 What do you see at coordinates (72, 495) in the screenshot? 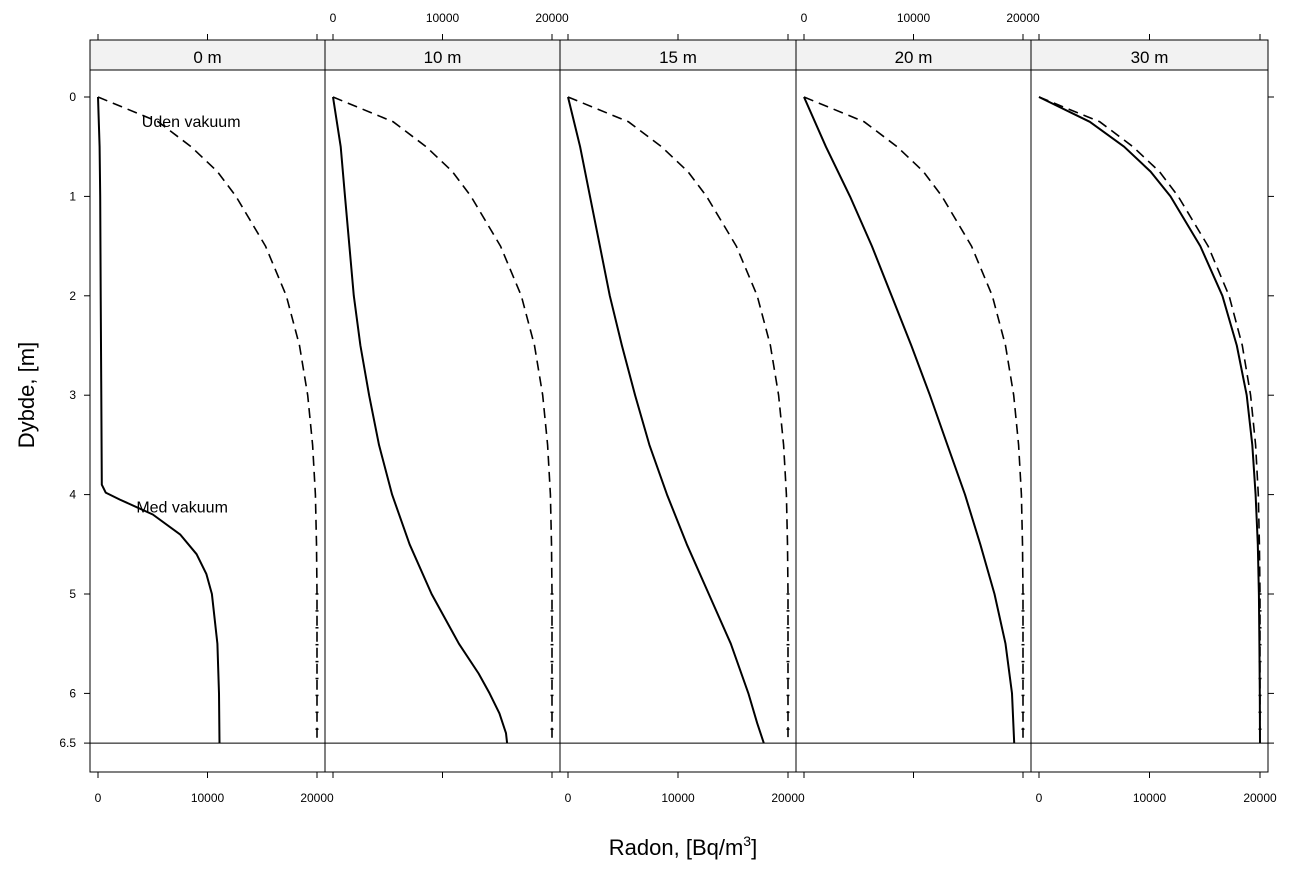
I see `y-tick-label: 4` at bounding box center [72, 495].